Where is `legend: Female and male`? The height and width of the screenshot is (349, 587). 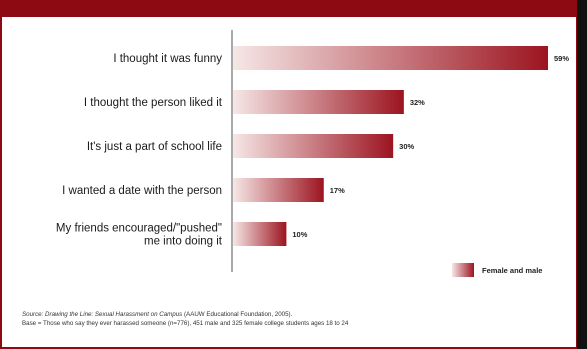
legend: Female and male is located at coordinates (497, 270).